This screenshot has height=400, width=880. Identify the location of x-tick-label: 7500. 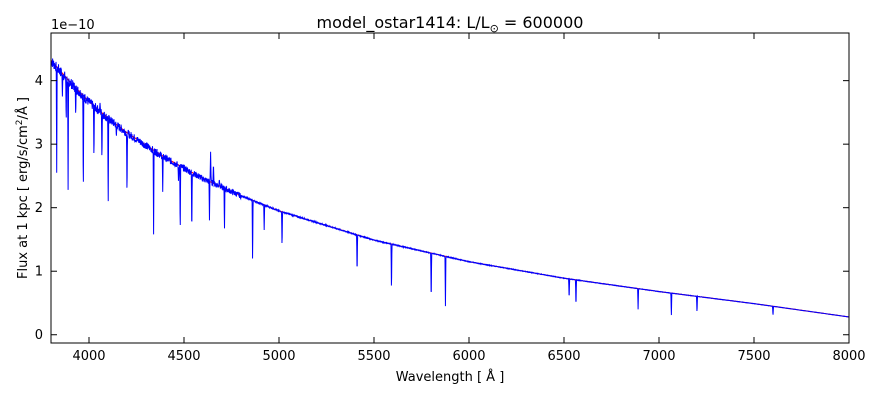
(753, 356).